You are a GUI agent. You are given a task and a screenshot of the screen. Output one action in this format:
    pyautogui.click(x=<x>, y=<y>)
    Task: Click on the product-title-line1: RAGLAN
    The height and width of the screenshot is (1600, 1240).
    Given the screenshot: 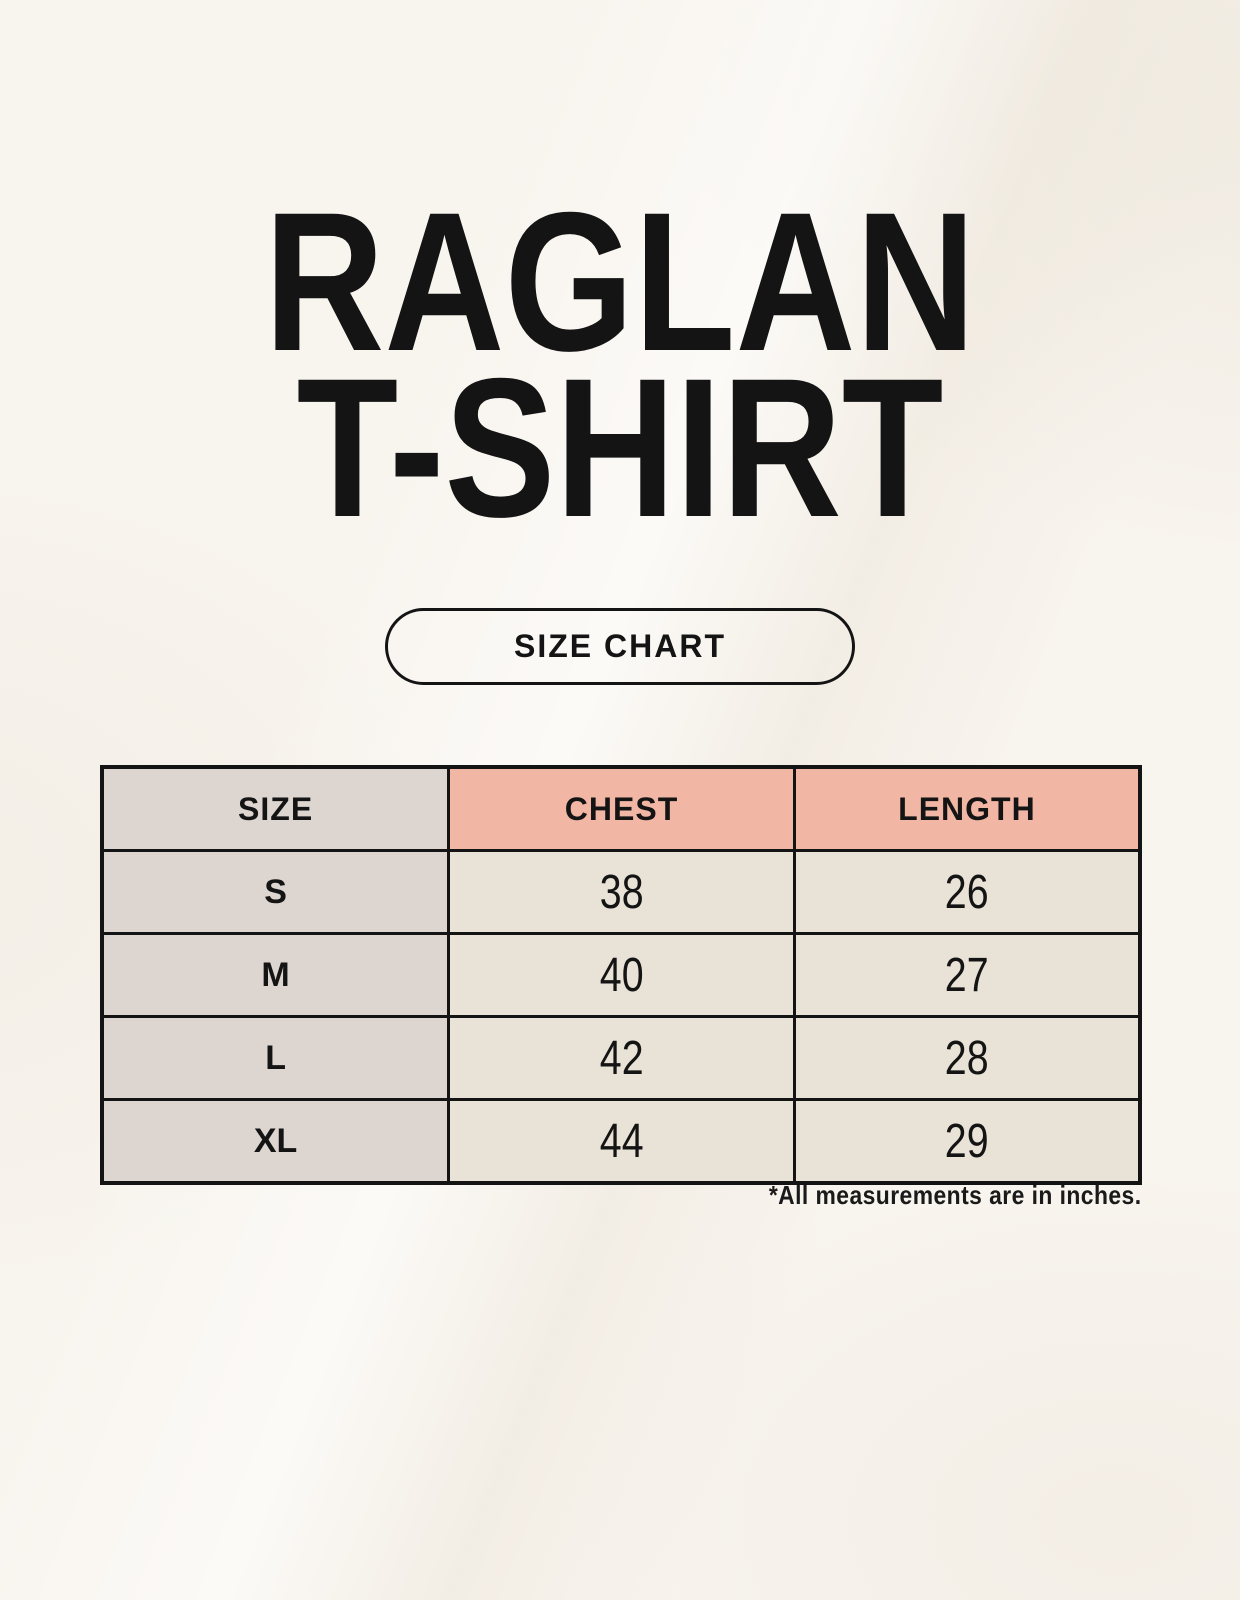 What is the action you would take?
    pyautogui.click(x=620, y=281)
    